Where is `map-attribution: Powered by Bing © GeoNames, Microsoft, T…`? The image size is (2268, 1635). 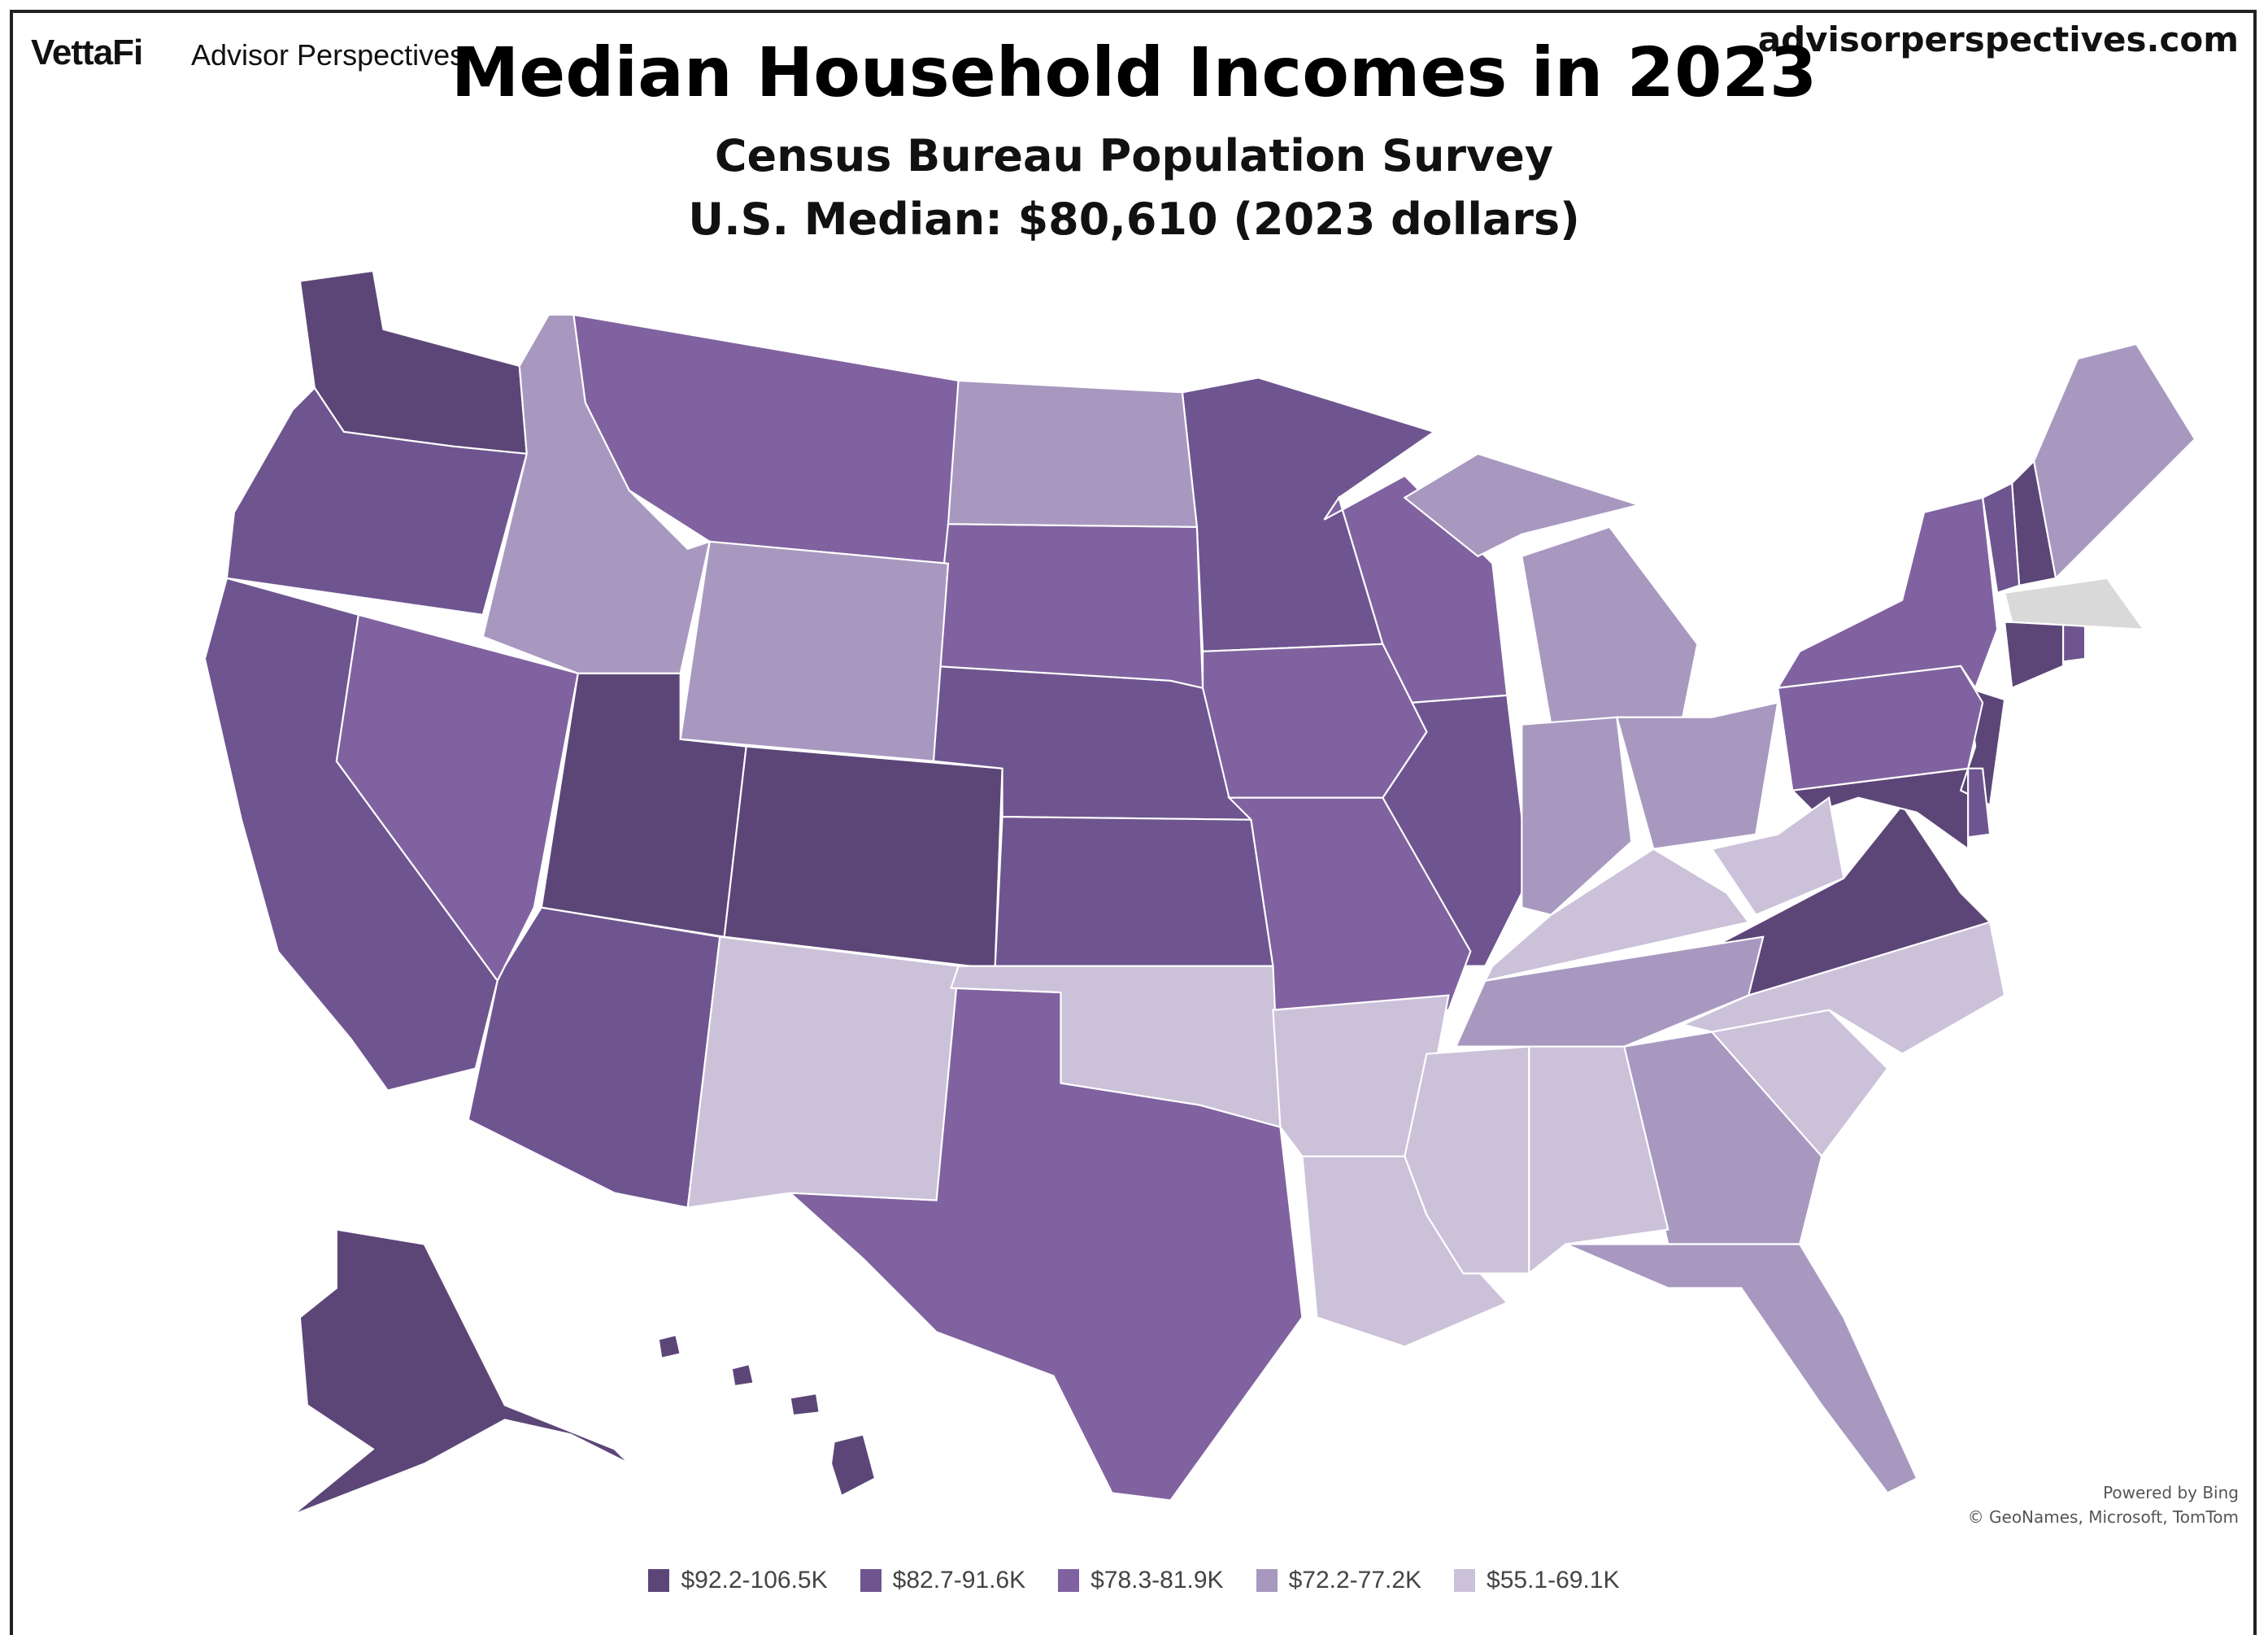 map-attribution: Powered by Bing © GeoNames, Microsoft, T… is located at coordinates (2103, 1504).